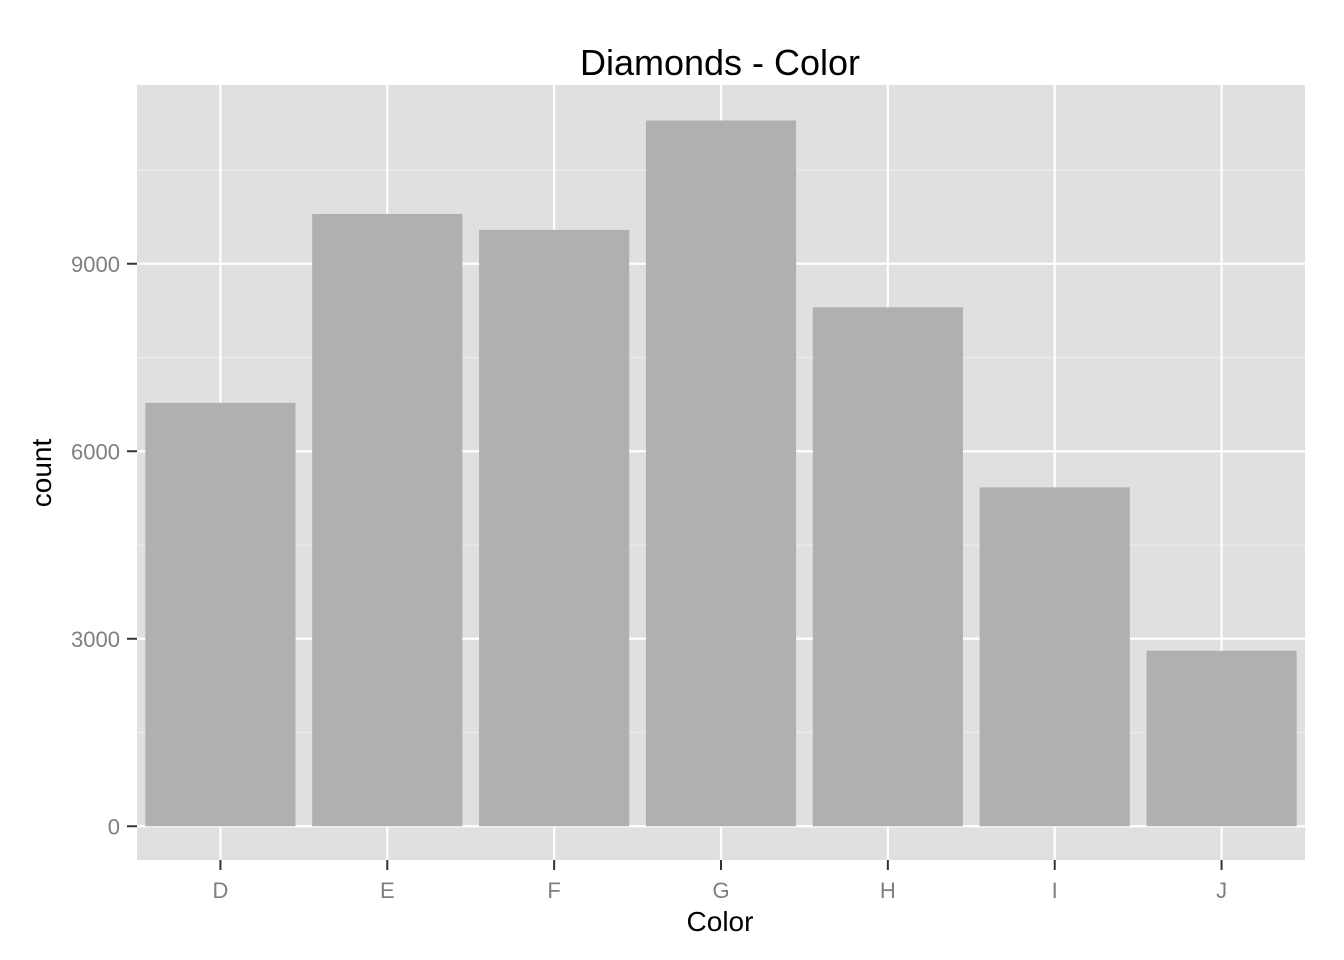 The image size is (1344, 960). What do you see at coordinates (553, 890) in the screenshot?
I see `x-tick-label: F` at bounding box center [553, 890].